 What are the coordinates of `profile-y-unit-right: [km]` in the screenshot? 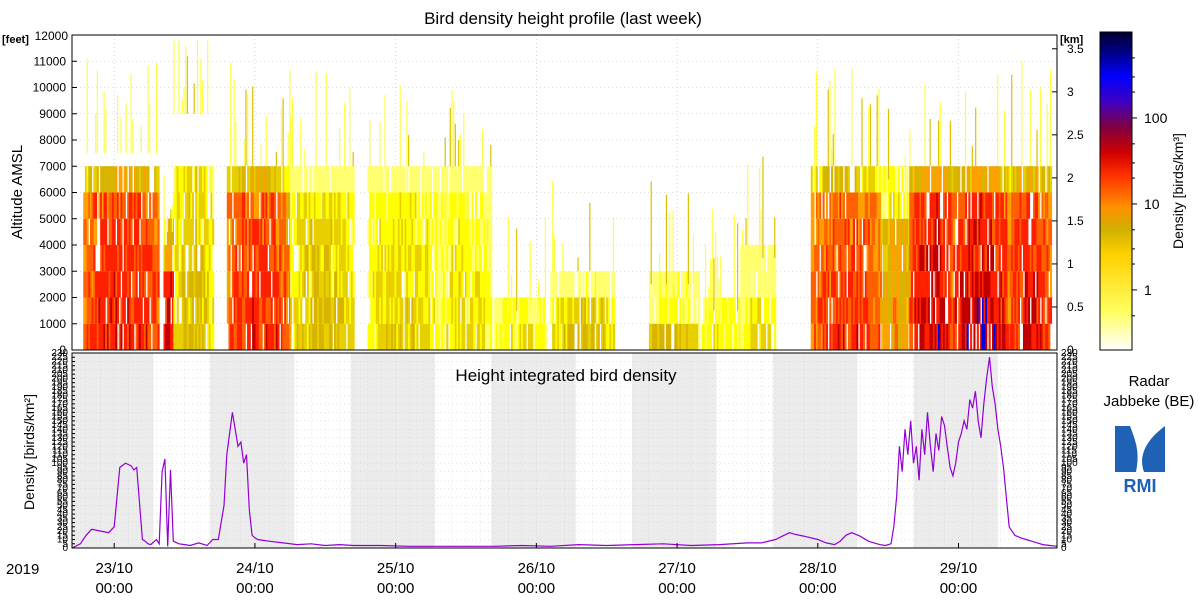 It's located at (1072, 40).